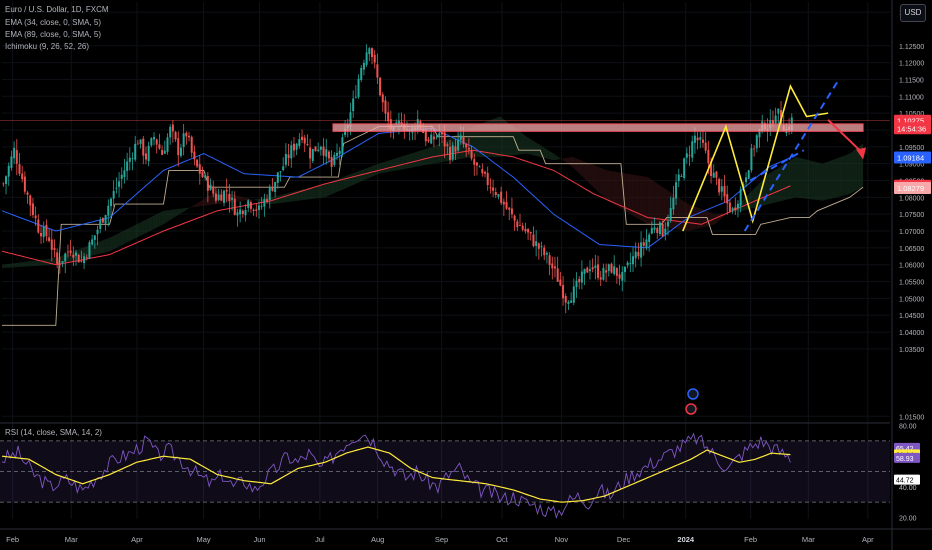 The height and width of the screenshot is (550, 932). I want to click on price-tick-label: 1.12500, so click(911, 47).